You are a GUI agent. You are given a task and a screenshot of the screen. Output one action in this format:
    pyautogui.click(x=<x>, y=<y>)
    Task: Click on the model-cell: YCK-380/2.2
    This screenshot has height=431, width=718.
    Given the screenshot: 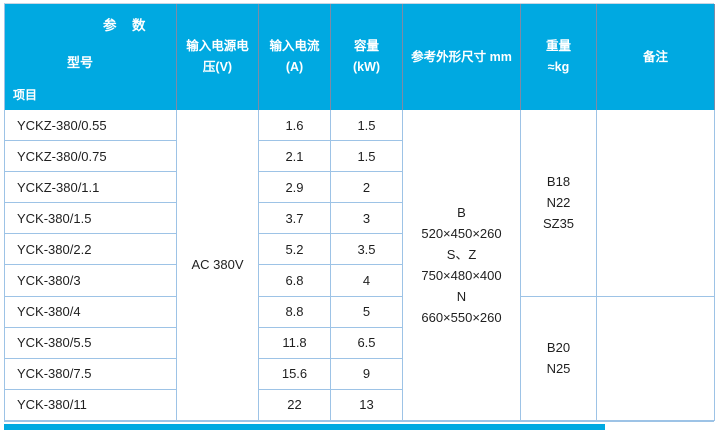 What is the action you would take?
    pyautogui.click(x=91, y=250)
    